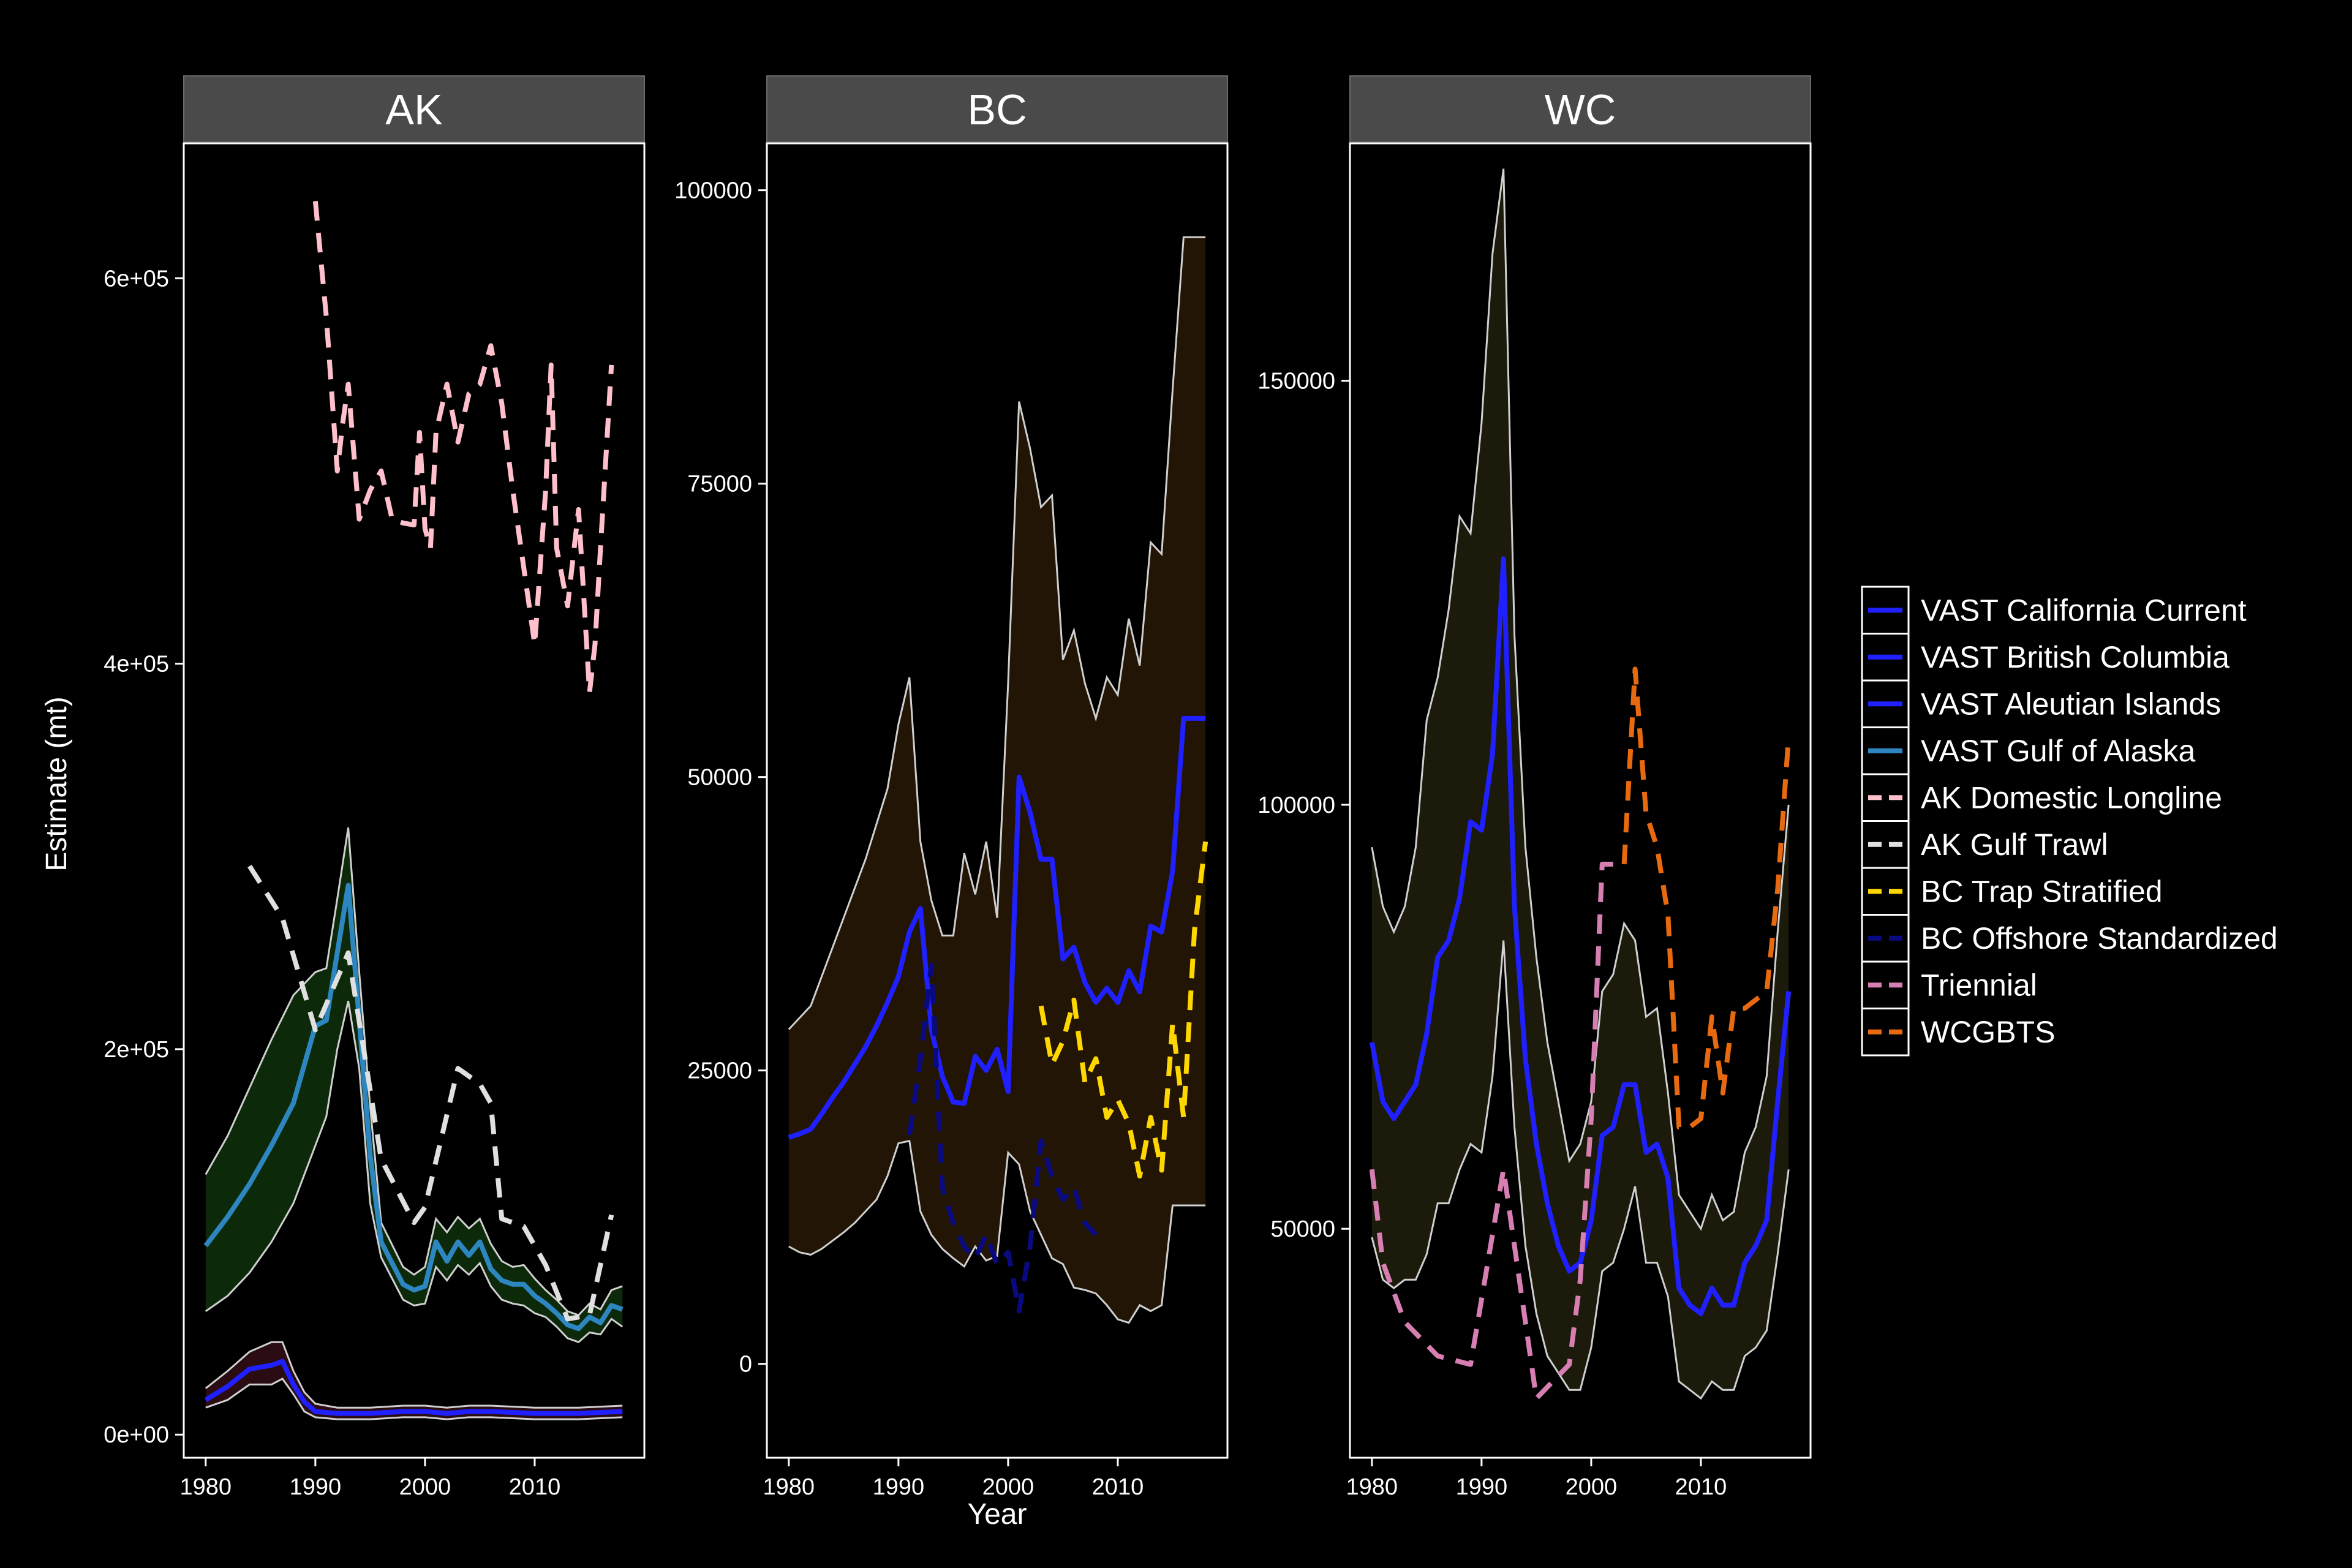  What do you see at coordinates (1118, 1487) in the screenshot?
I see `x-tick-label-bc: 2010` at bounding box center [1118, 1487].